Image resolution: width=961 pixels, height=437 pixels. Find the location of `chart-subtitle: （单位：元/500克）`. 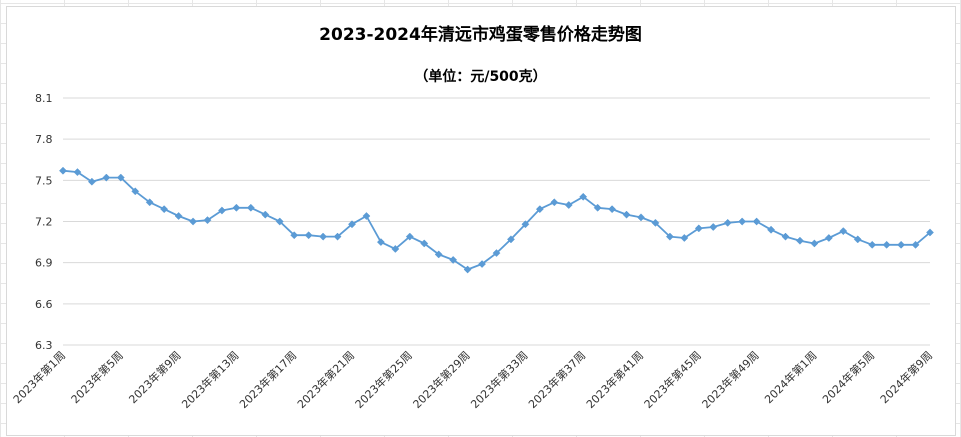

chart-subtitle: （单位：元/500克） is located at coordinates (480, 77).